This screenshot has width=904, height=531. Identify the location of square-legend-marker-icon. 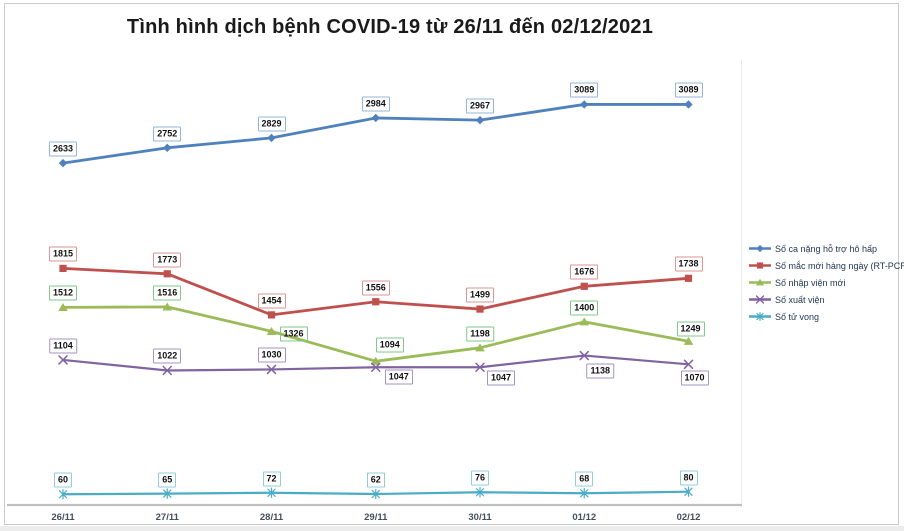
(760, 265).